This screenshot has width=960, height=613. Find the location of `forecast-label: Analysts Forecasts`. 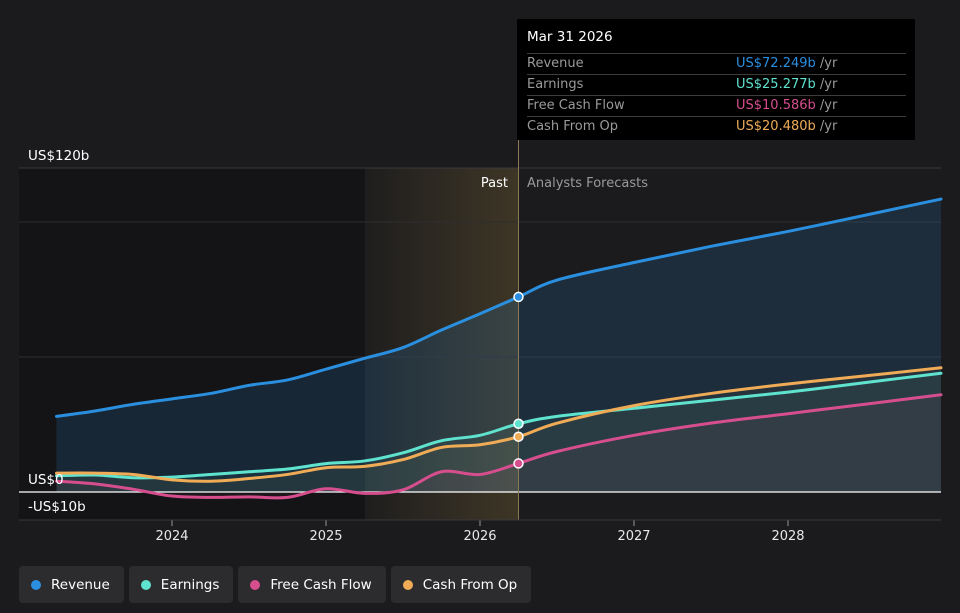

forecast-label: Analysts Forecasts is located at coordinates (587, 183).